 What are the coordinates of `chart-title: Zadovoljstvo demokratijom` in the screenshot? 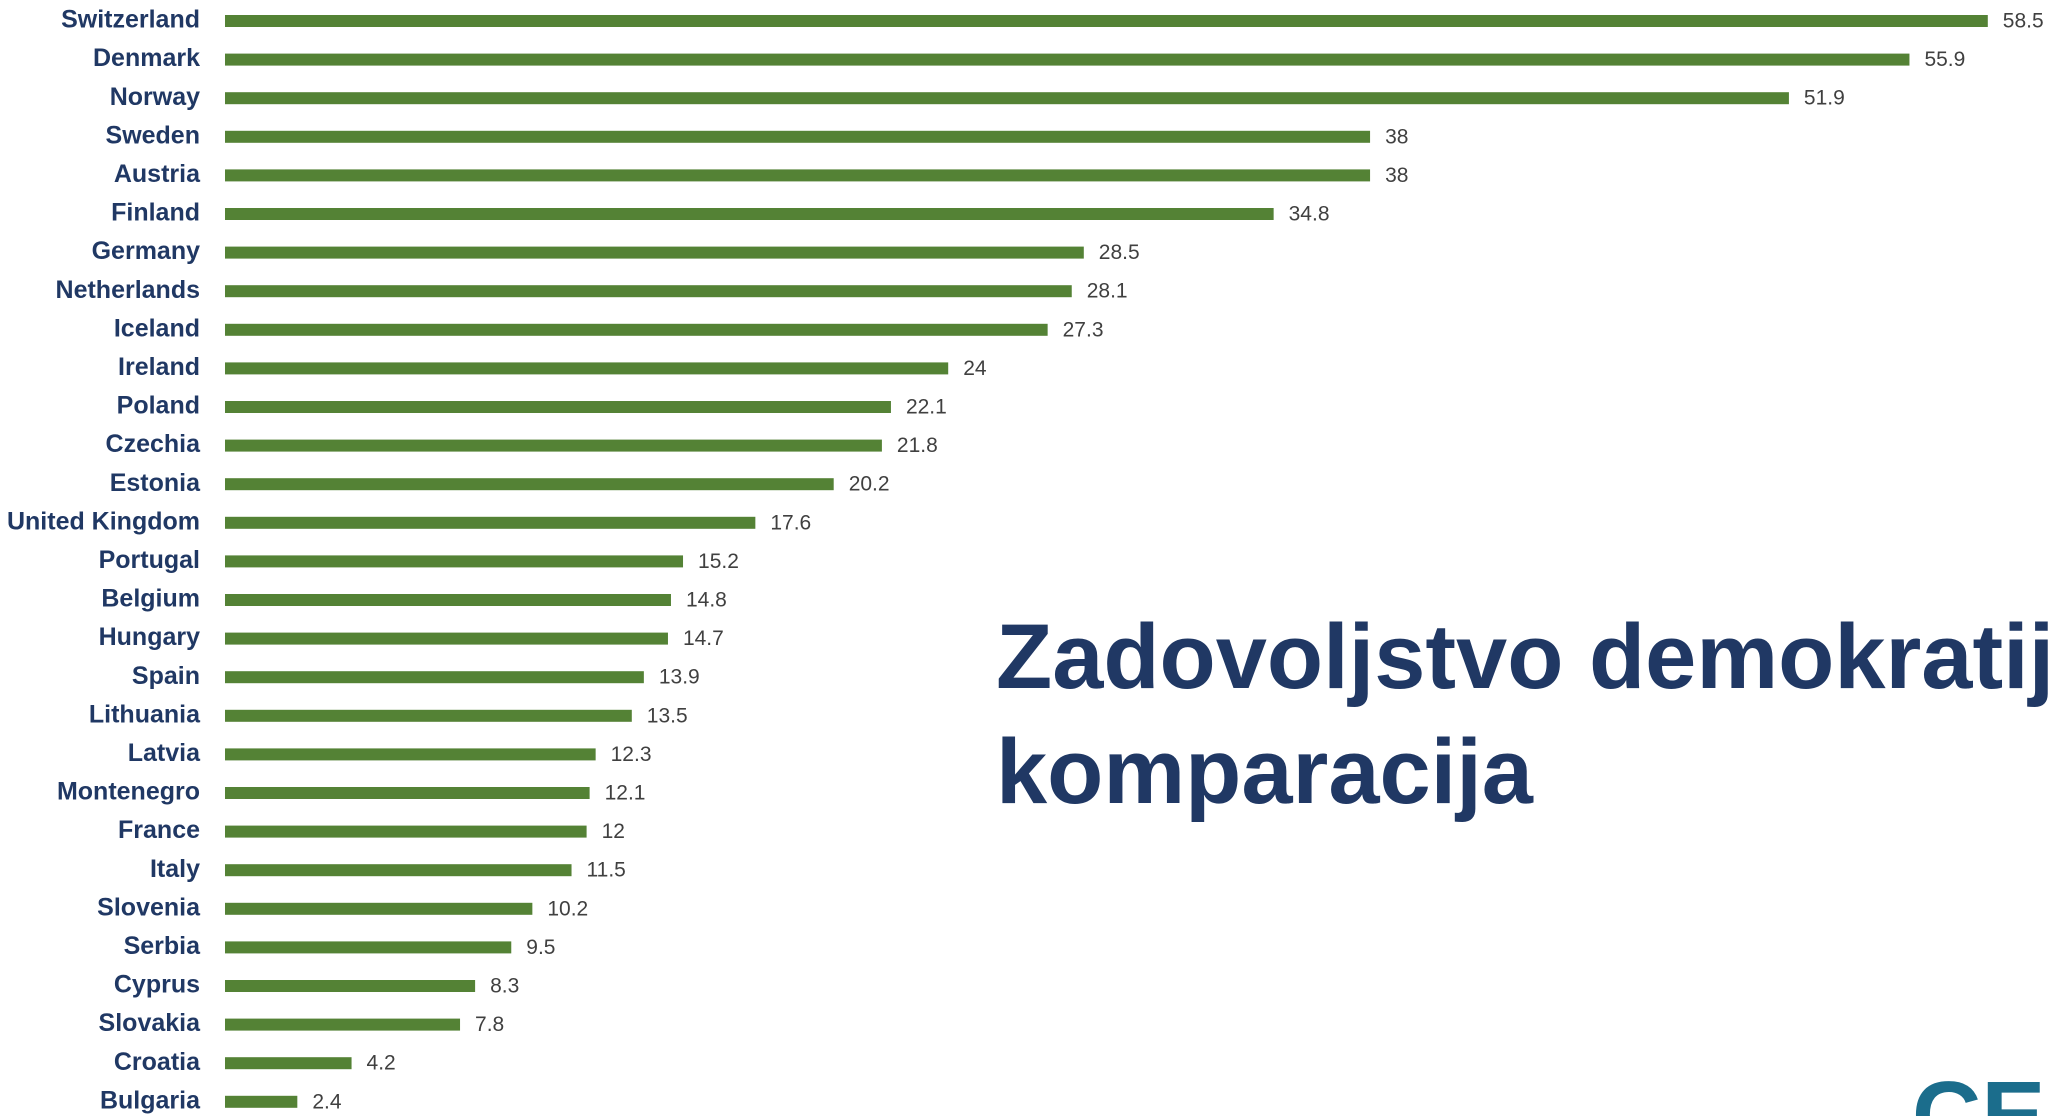 It's located at (1525, 657).